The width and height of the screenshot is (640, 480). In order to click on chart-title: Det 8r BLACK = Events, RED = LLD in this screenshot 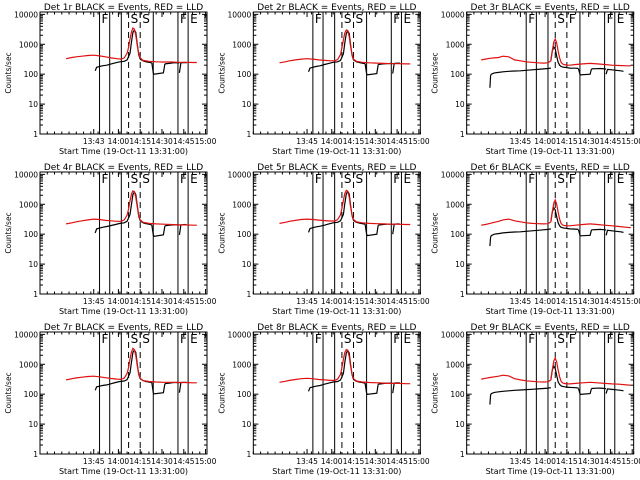, I will do `click(336, 328)`.